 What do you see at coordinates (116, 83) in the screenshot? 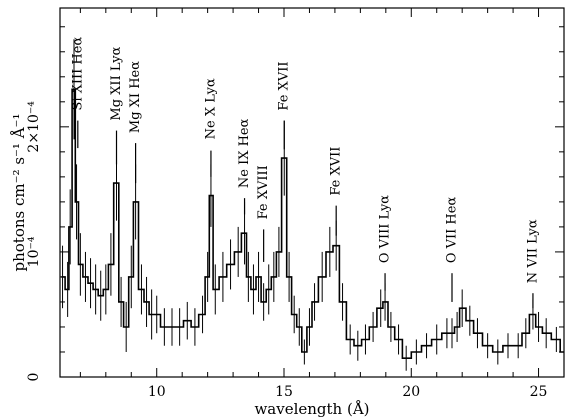
I see `emission-line-label: Mg XII Lyα` at bounding box center [116, 83].